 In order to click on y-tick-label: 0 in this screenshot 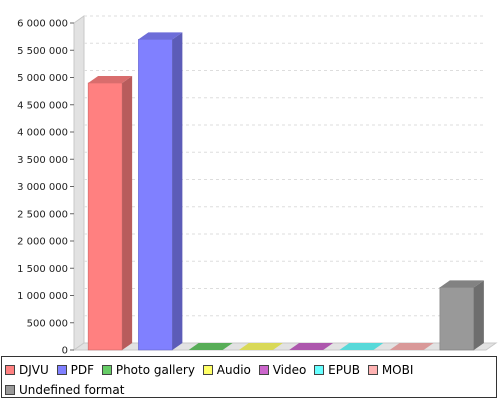, I will do `click(65, 351)`.